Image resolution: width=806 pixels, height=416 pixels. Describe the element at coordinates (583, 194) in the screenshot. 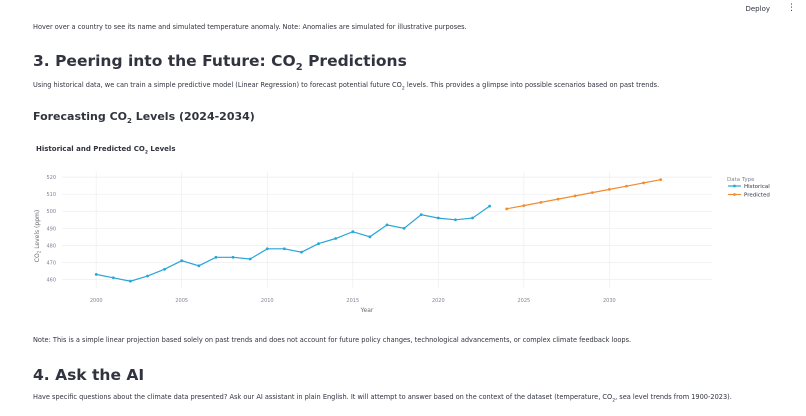

I see `predicted-series-line` at that location.